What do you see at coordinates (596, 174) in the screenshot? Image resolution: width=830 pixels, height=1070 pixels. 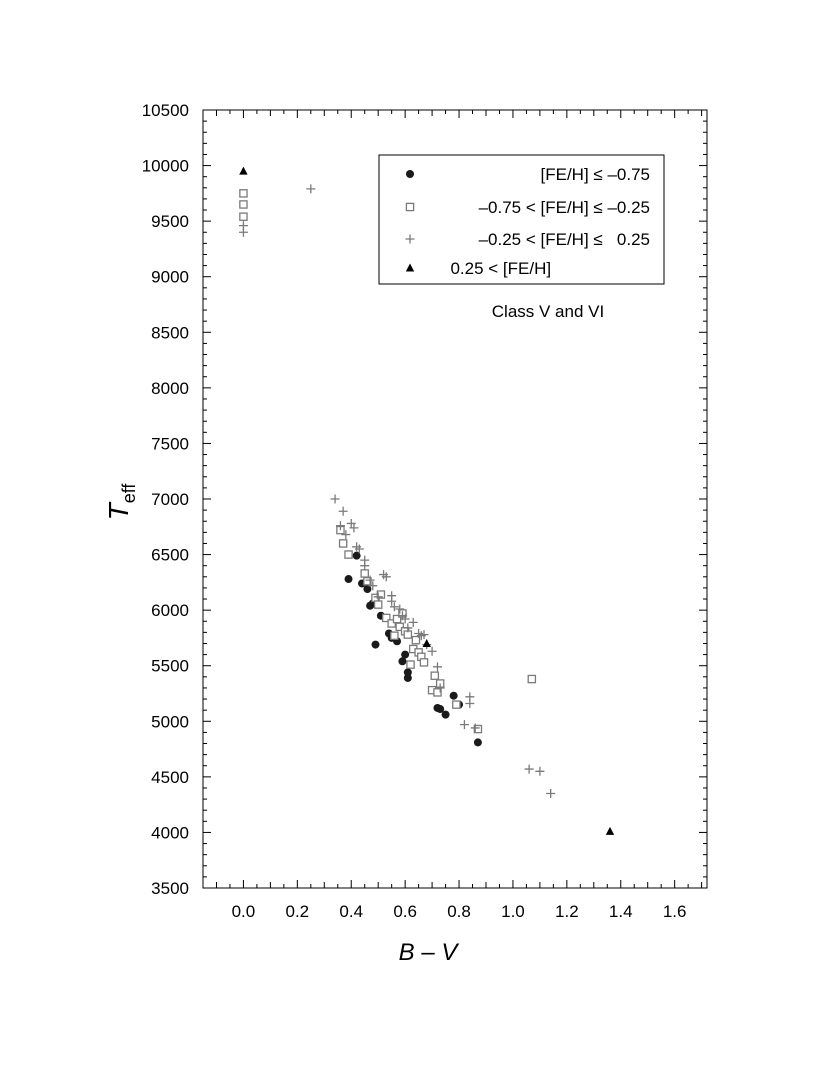 I see `legend-label-0: [FE/H] ≤ –0.75` at bounding box center [596, 174].